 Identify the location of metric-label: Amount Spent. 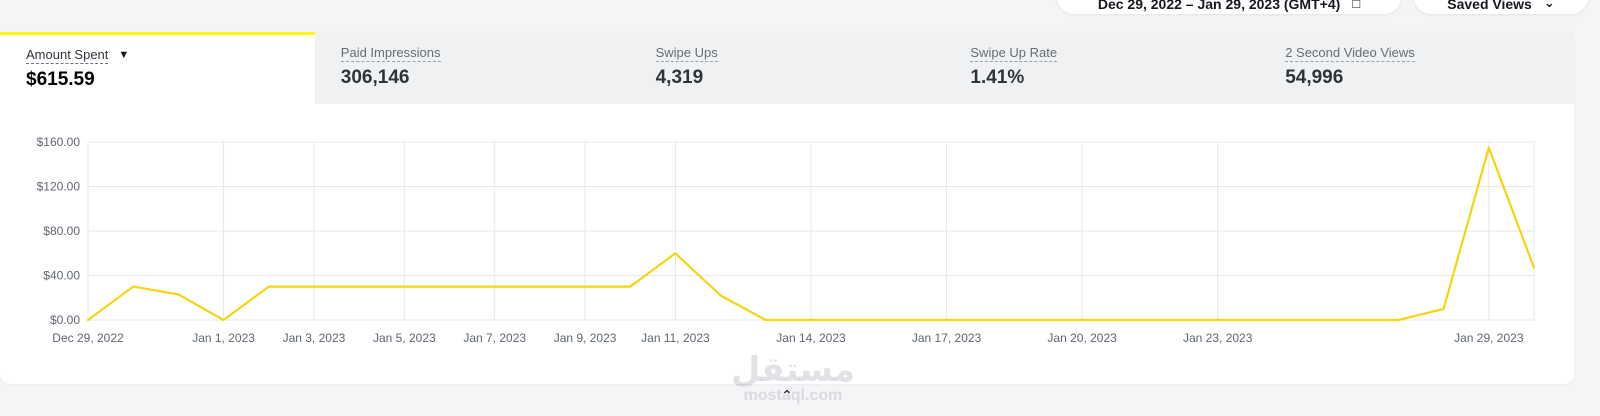
(67, 55).